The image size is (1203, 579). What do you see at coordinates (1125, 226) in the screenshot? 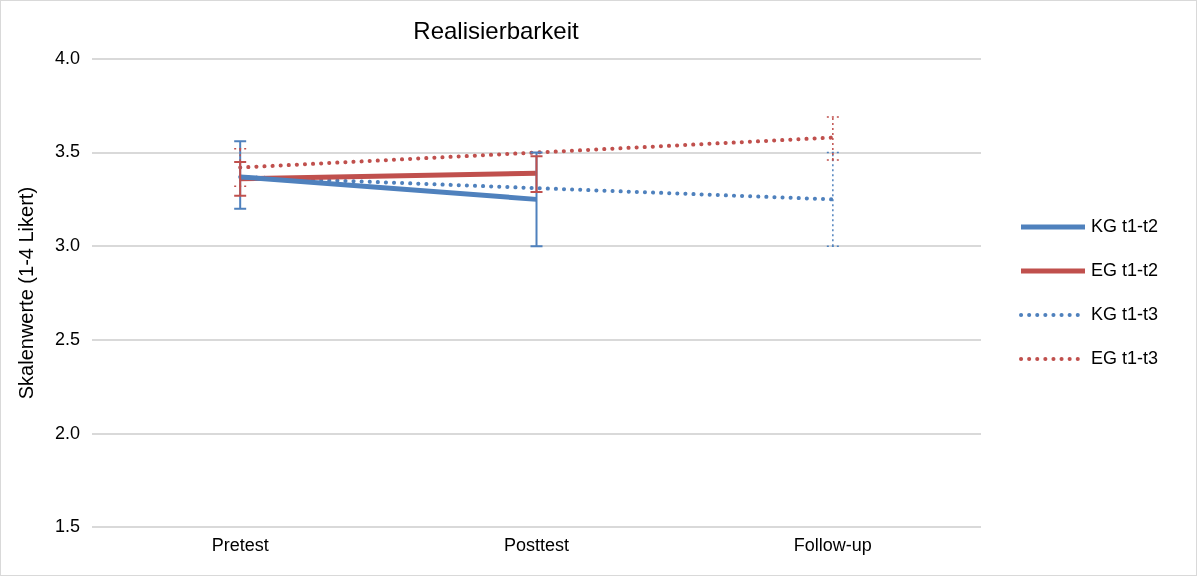
I see `legend-label: KG t1-t2` at bounding box center [1125, 226].